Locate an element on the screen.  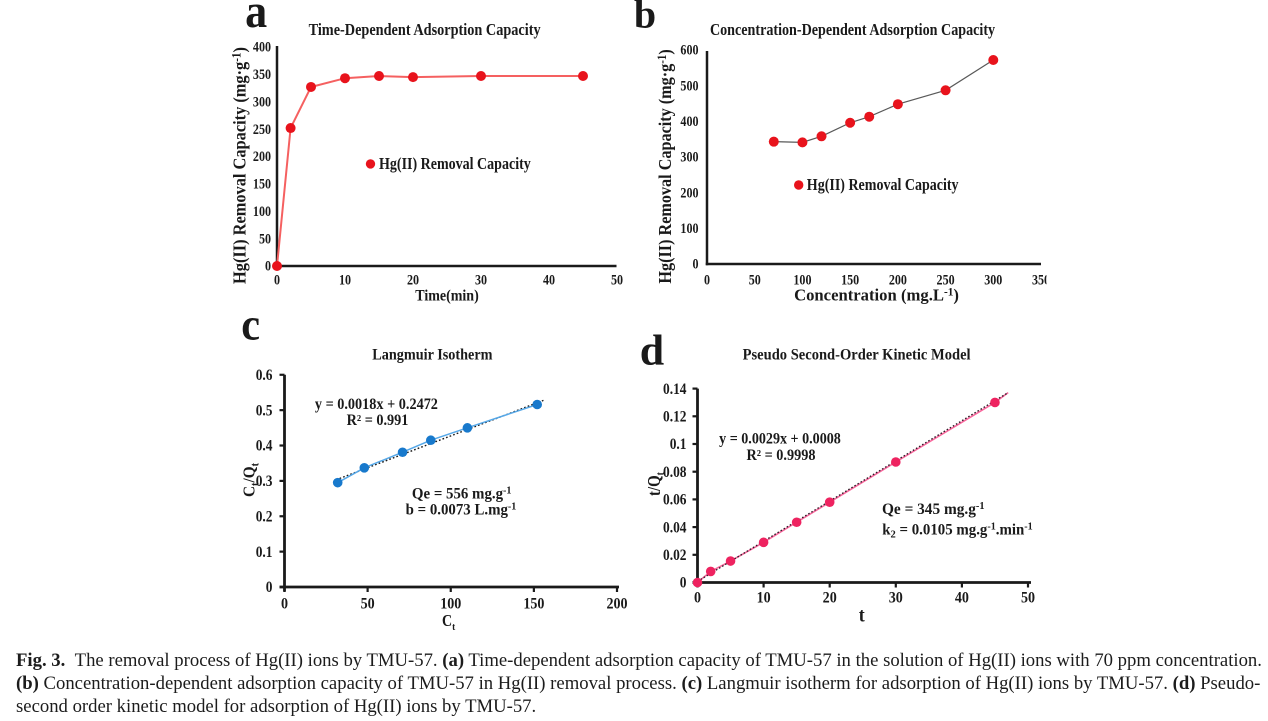
svg-text: Ct is located at coordinates (449, 622).